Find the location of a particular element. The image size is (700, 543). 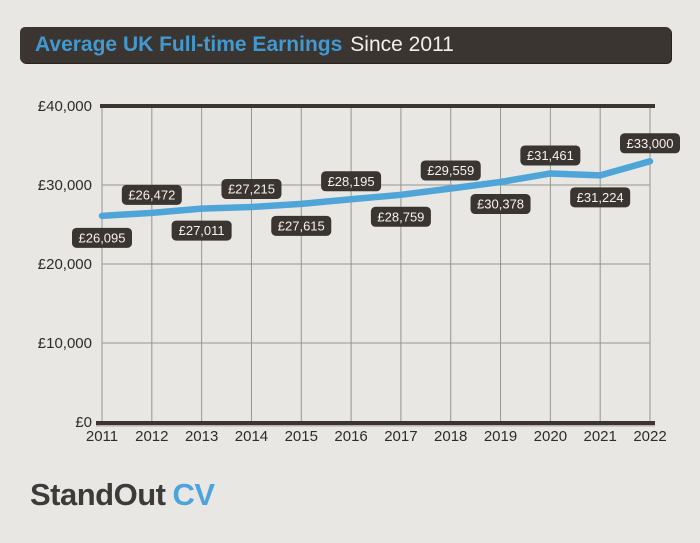

data-point-label-text: £29,559 is located at coordinates (450, 170).